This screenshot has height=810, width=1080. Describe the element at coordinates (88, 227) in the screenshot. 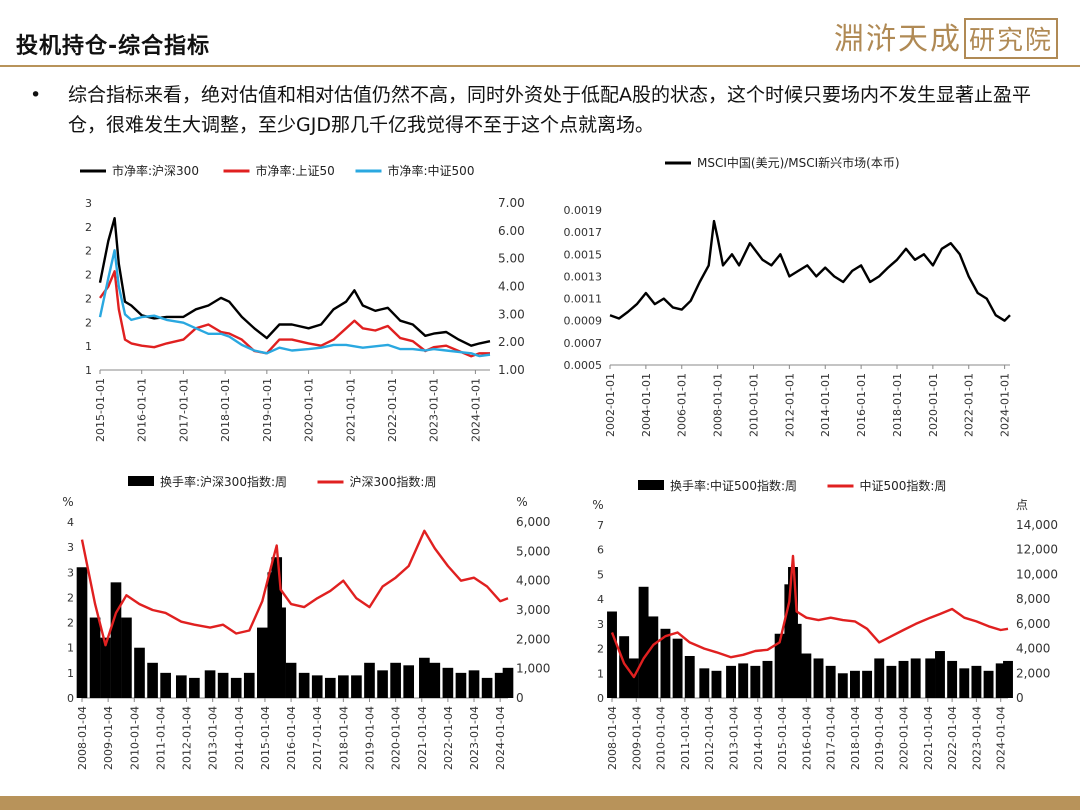

I see `y-left-tick-label-1: 2` at that location.